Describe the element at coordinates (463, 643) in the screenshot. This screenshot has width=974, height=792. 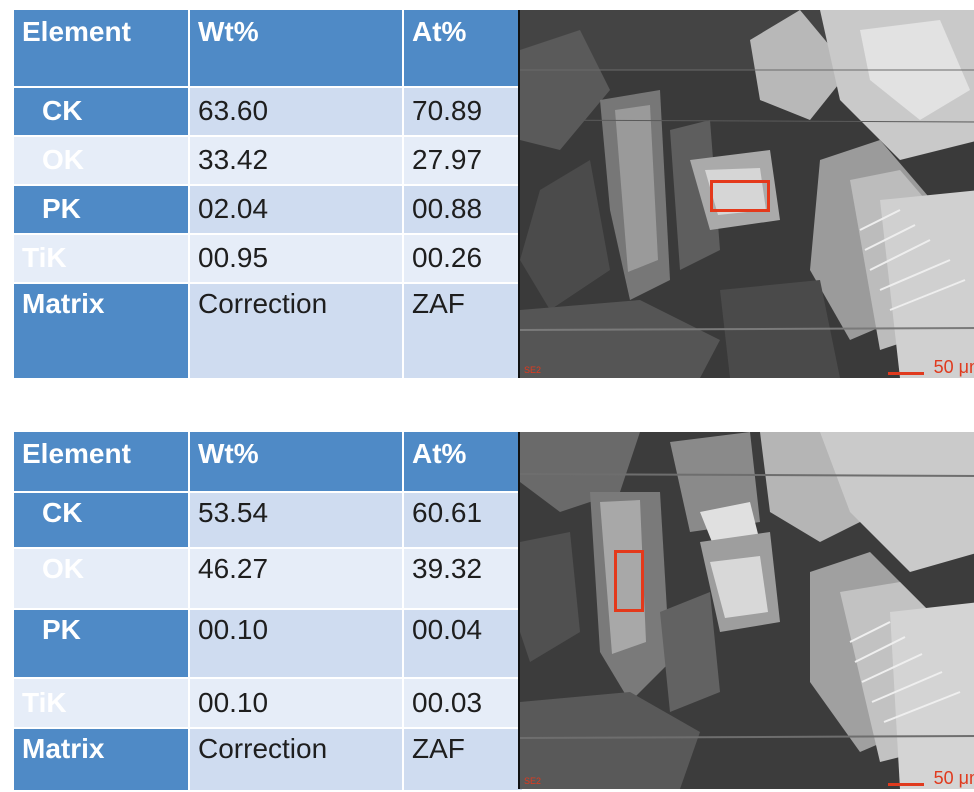
I see `at-cell: 00.04` at that location.